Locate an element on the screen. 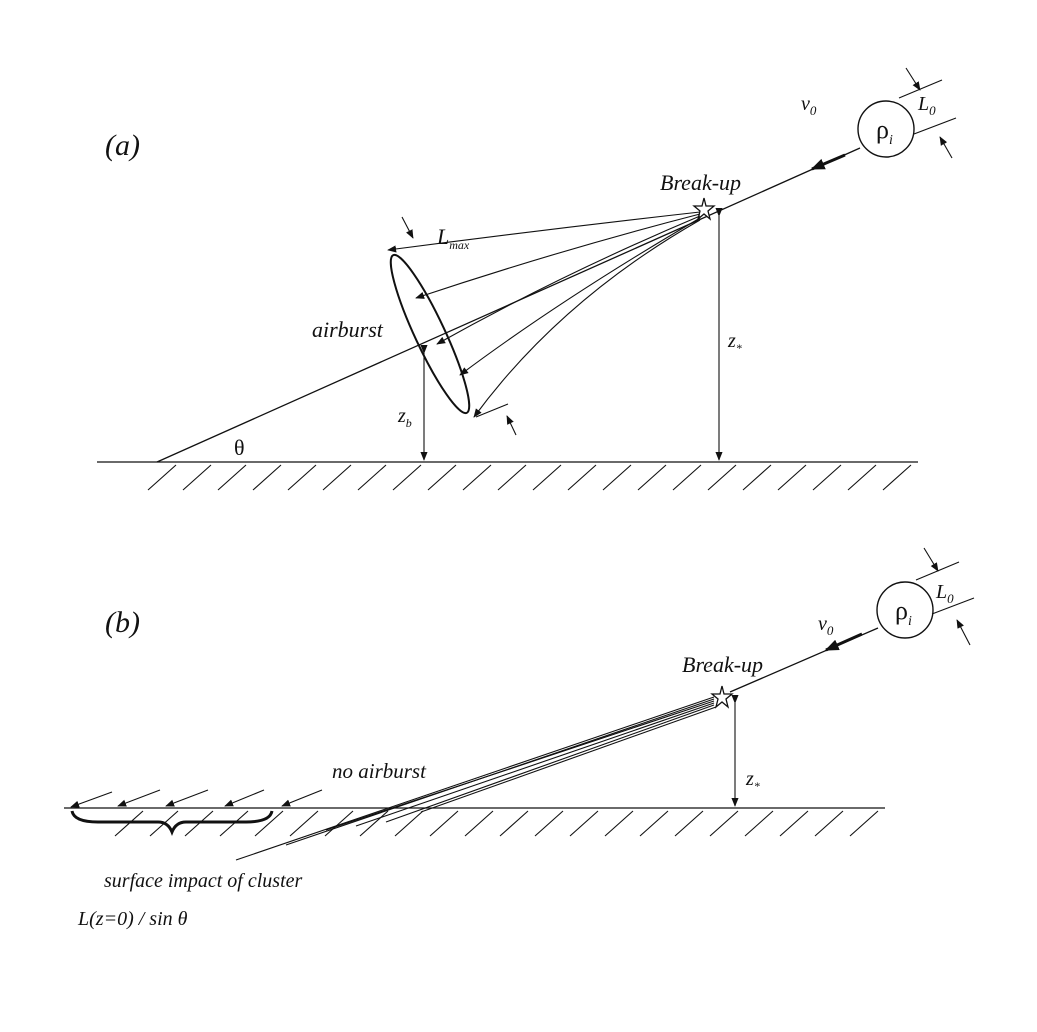 The height and width of the screenshot is (1032, 1037). fragment-rays is located at coordinates (476, 778).